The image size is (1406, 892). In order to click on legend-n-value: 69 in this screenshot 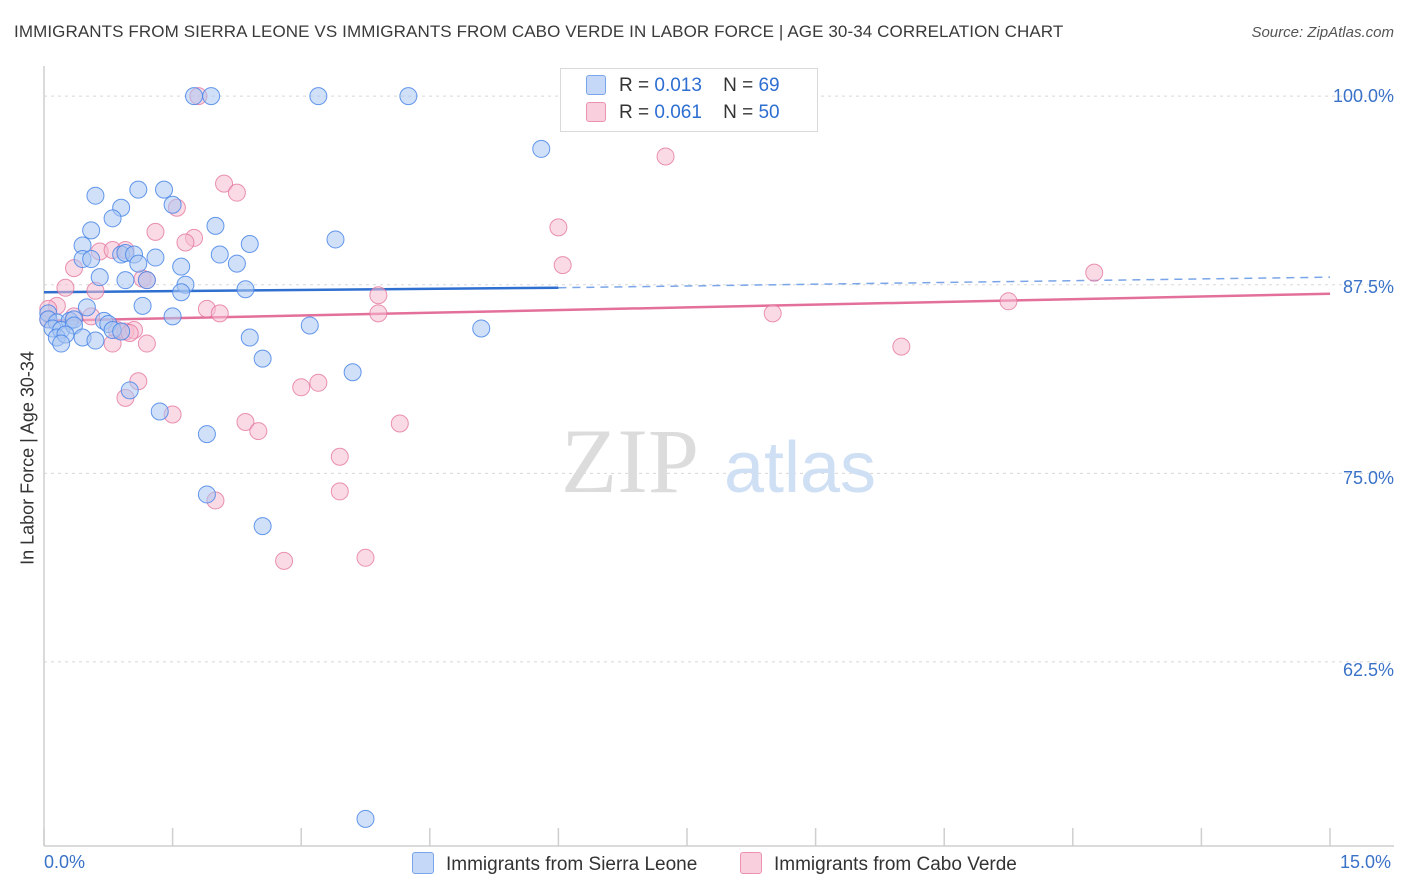, I will do `click(769, 85)`.